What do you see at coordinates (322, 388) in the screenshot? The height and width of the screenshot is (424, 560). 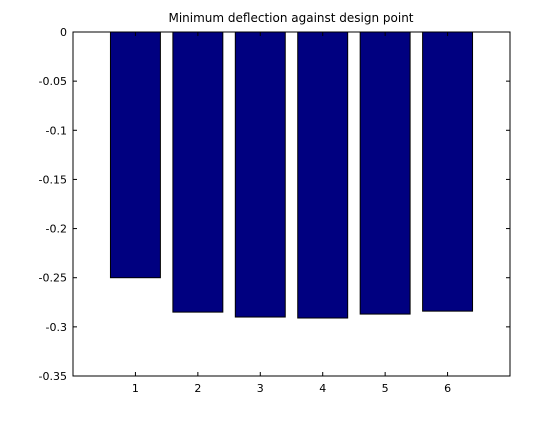 I see `x-tick-label: 4` at bounding box center [322, 388].